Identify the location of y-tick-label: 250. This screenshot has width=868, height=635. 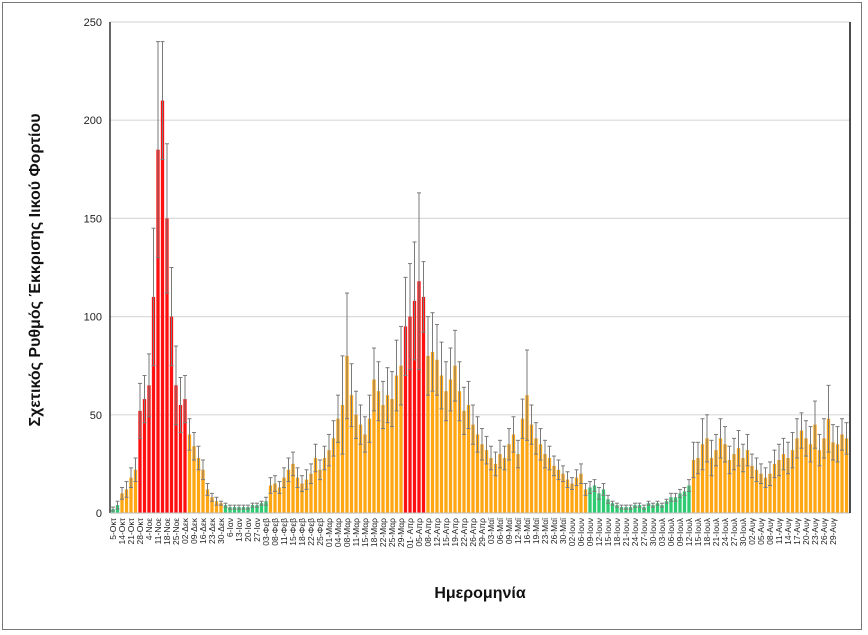
(93, 23).